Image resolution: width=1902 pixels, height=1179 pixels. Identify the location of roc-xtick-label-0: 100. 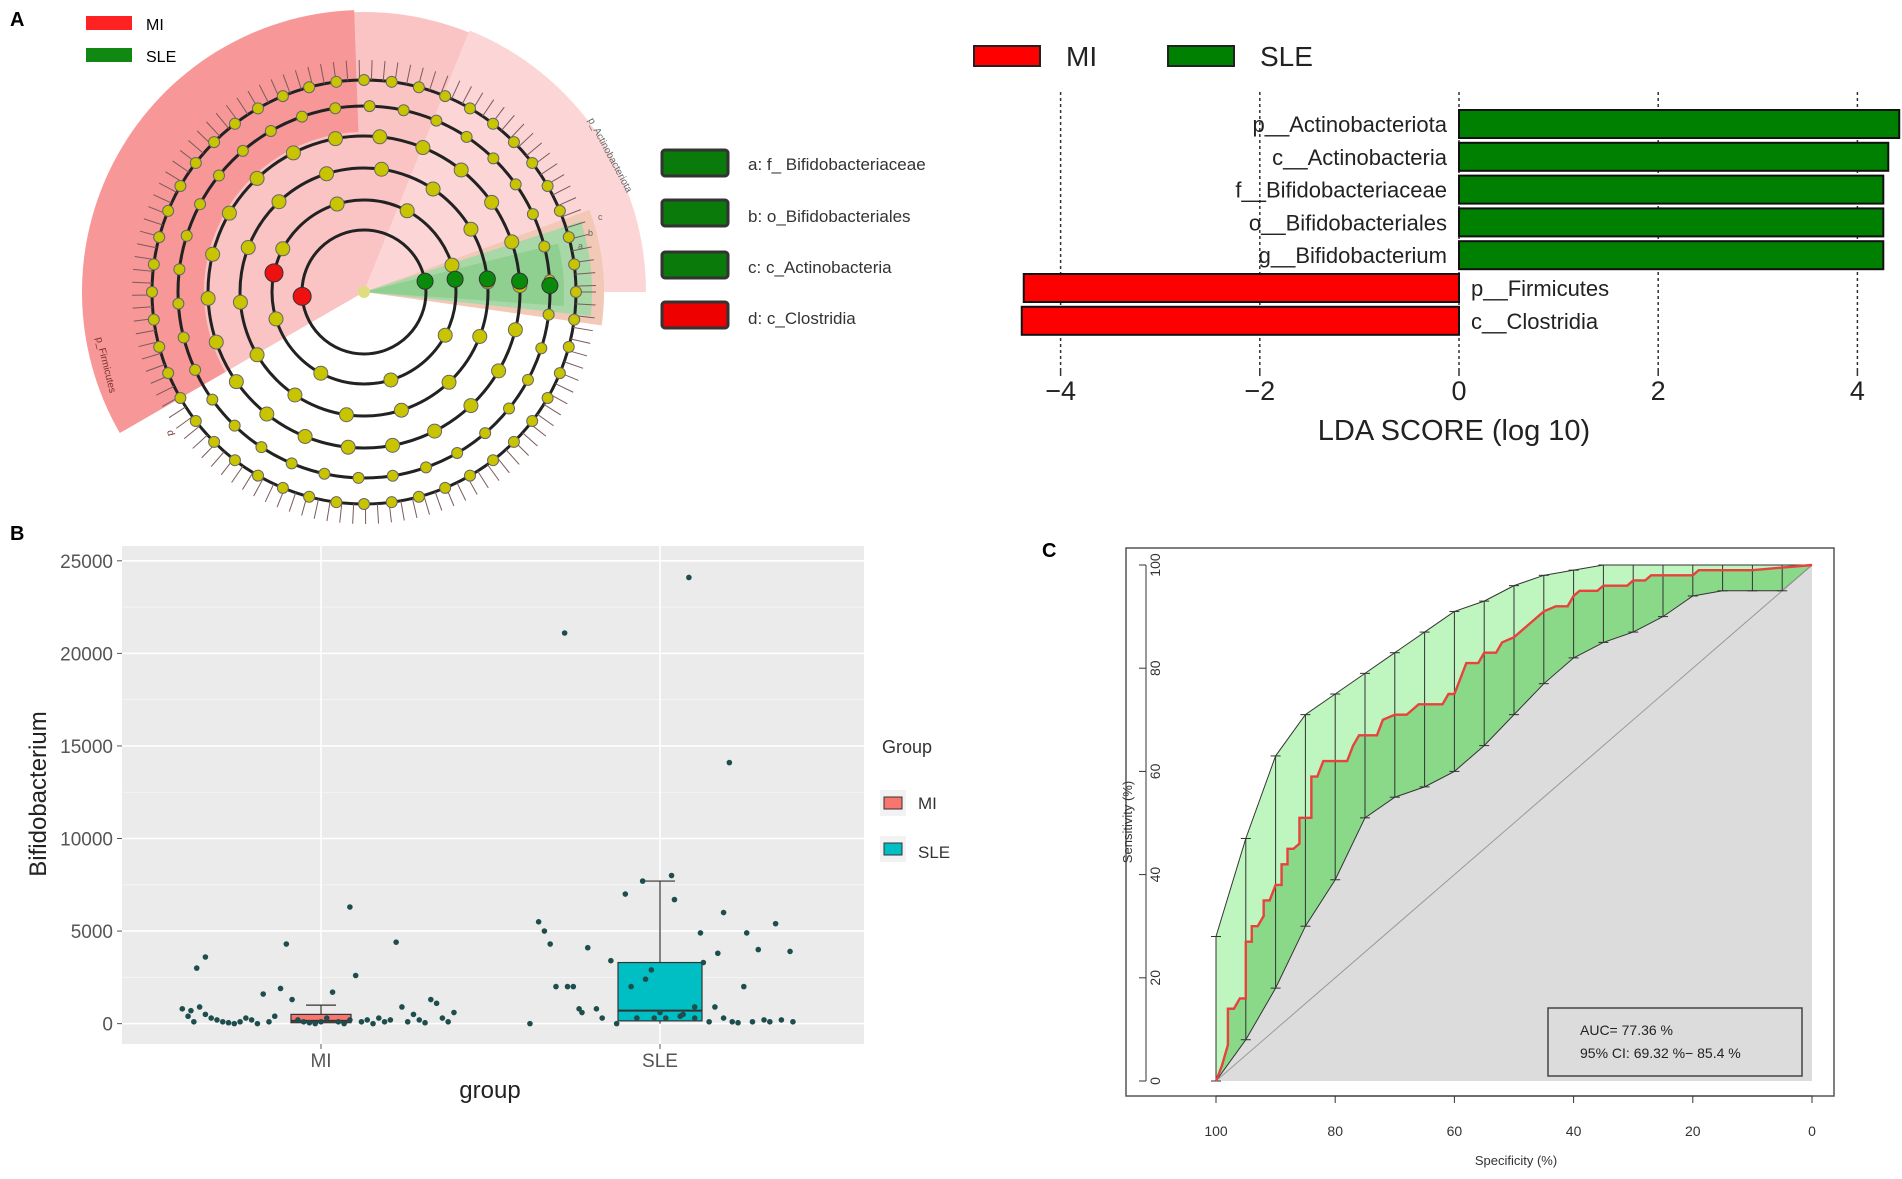
(1216, 1131).